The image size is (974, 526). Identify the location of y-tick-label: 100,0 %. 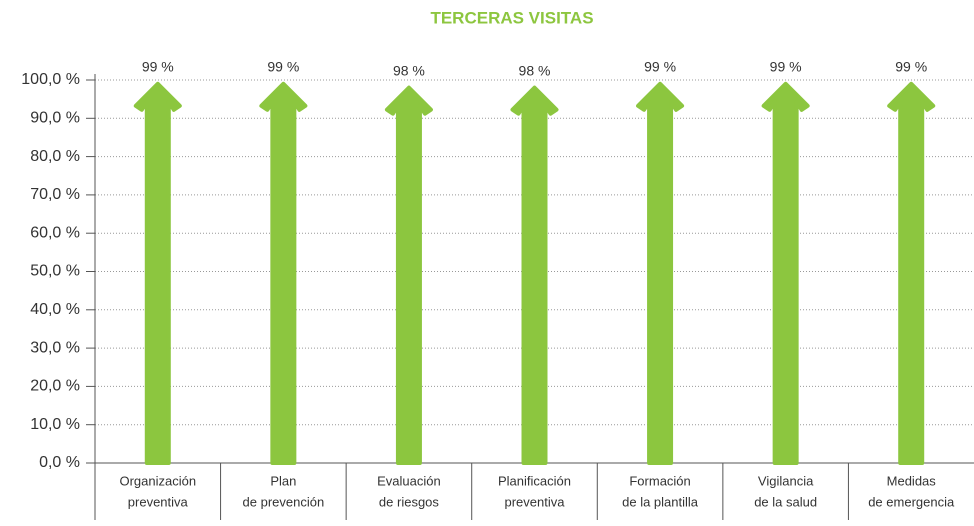
(50, 79).